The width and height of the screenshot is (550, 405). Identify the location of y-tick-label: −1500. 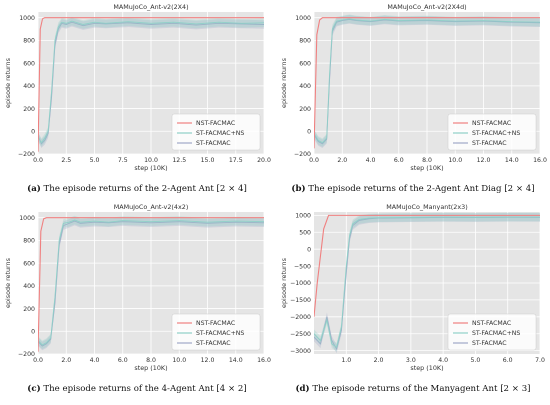
(300, 300).